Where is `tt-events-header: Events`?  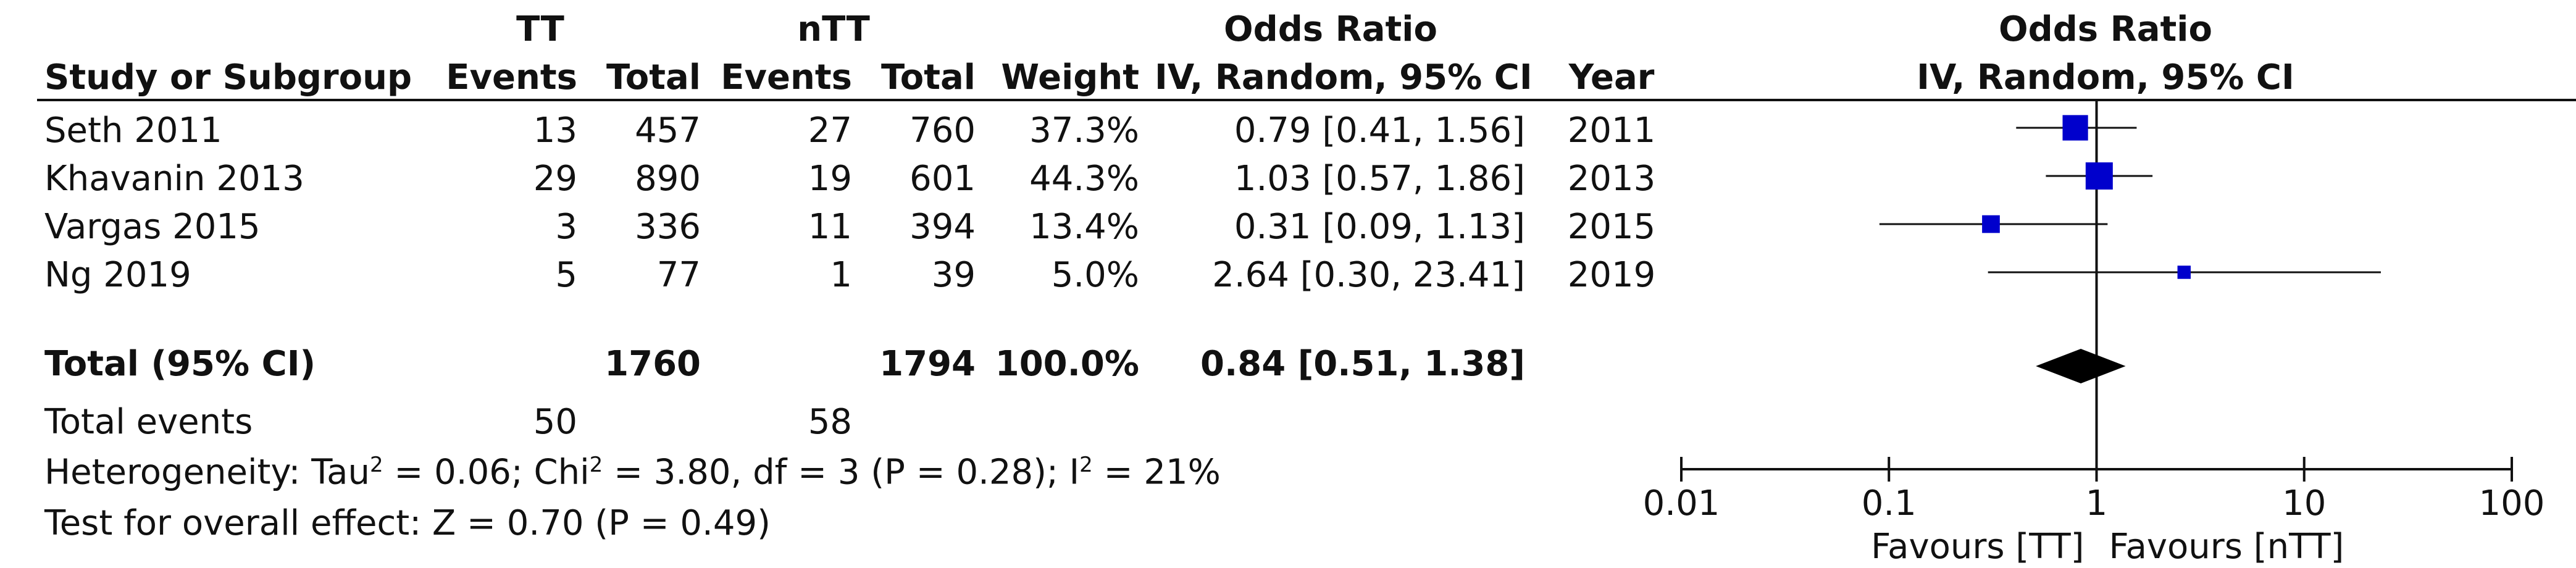
tt-events-header: Events is located at coordinates (512, 77).